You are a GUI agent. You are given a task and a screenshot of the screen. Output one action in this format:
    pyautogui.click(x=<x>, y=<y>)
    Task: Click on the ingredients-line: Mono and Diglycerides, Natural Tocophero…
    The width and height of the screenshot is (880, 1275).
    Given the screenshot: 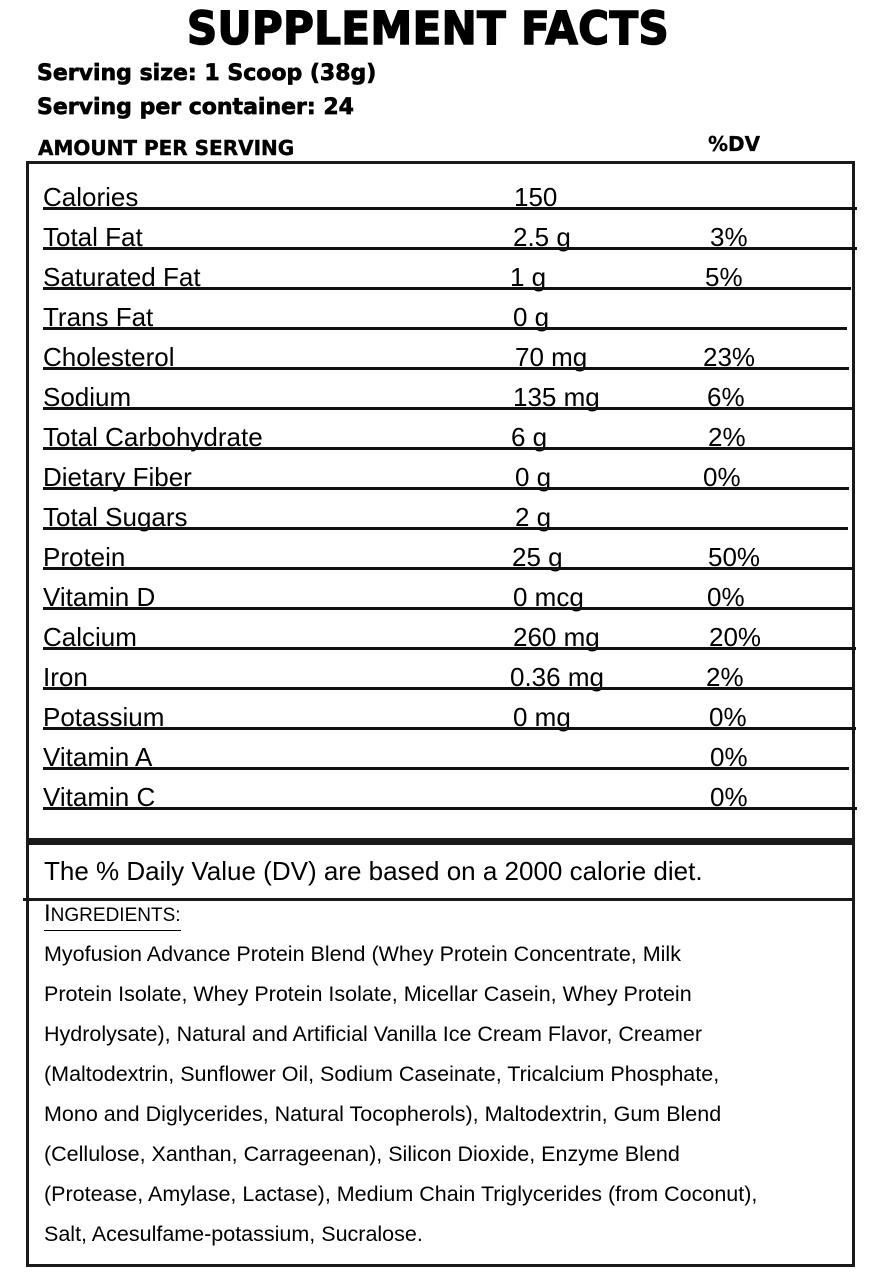 What is the action you would take?
    pyautogui.click(x=383, y=1114)
    